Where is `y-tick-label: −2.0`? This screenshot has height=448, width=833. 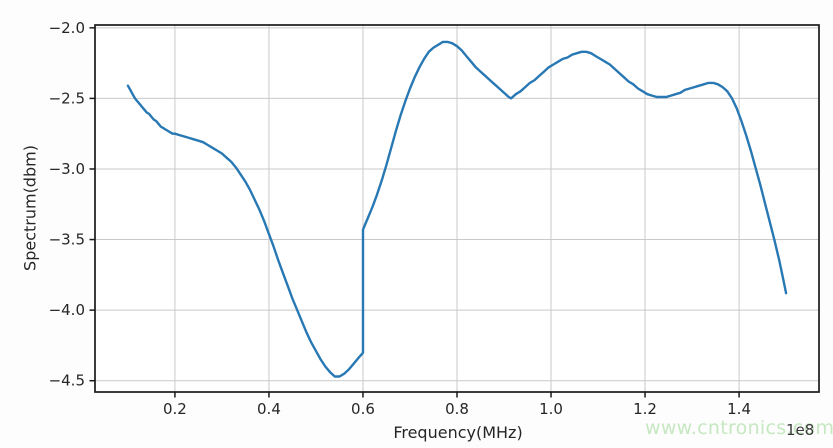
y-tick-label: −2.0 is located at coordinates (67, 28).